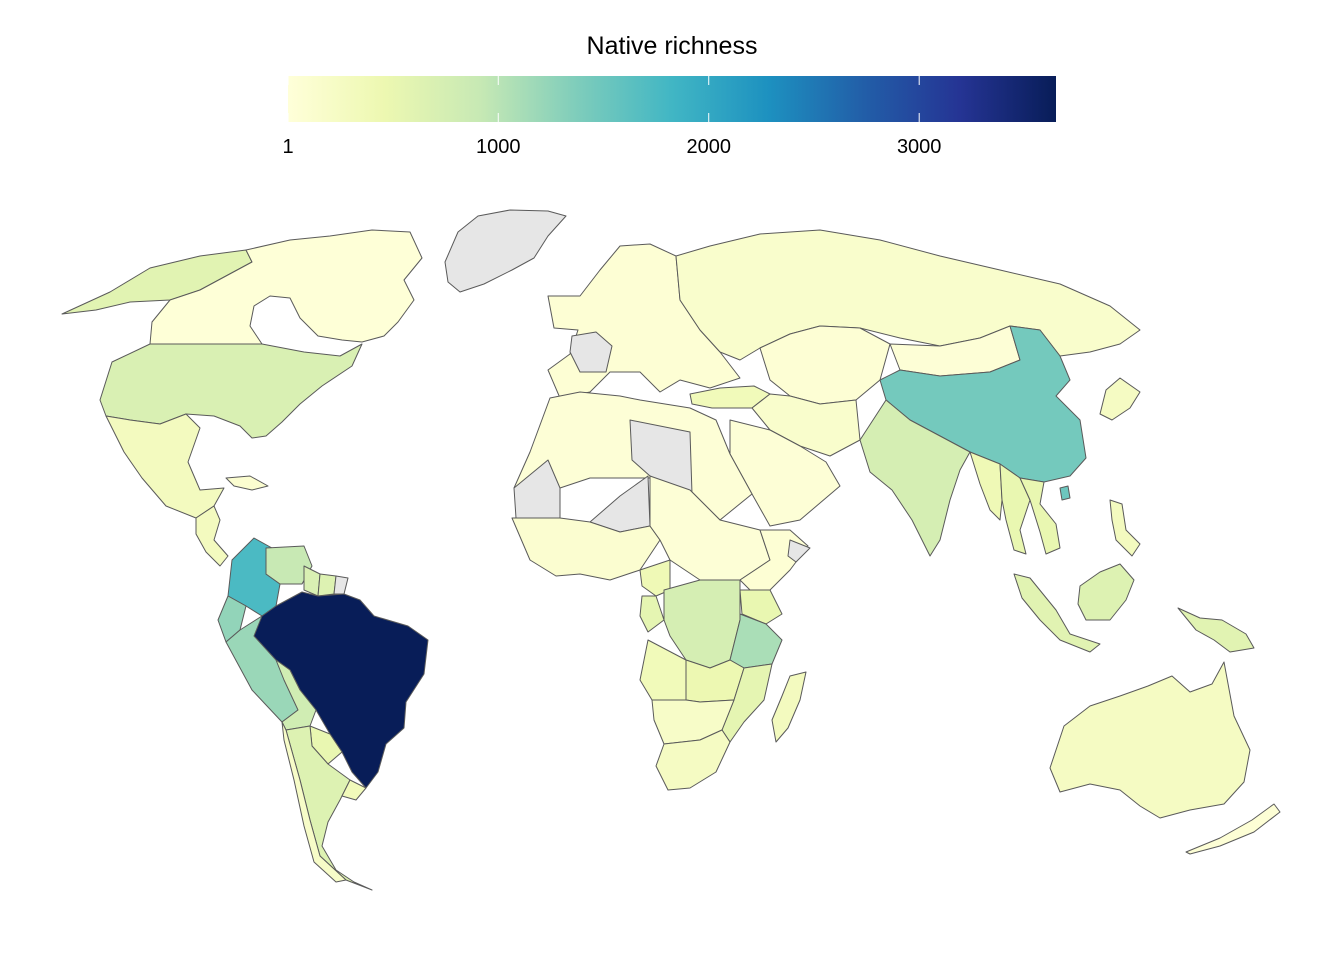 The image size is (1344, 960). Describe the element at coordinates (354, 790) in the screenshot. I see `region-uruguay` at that location.